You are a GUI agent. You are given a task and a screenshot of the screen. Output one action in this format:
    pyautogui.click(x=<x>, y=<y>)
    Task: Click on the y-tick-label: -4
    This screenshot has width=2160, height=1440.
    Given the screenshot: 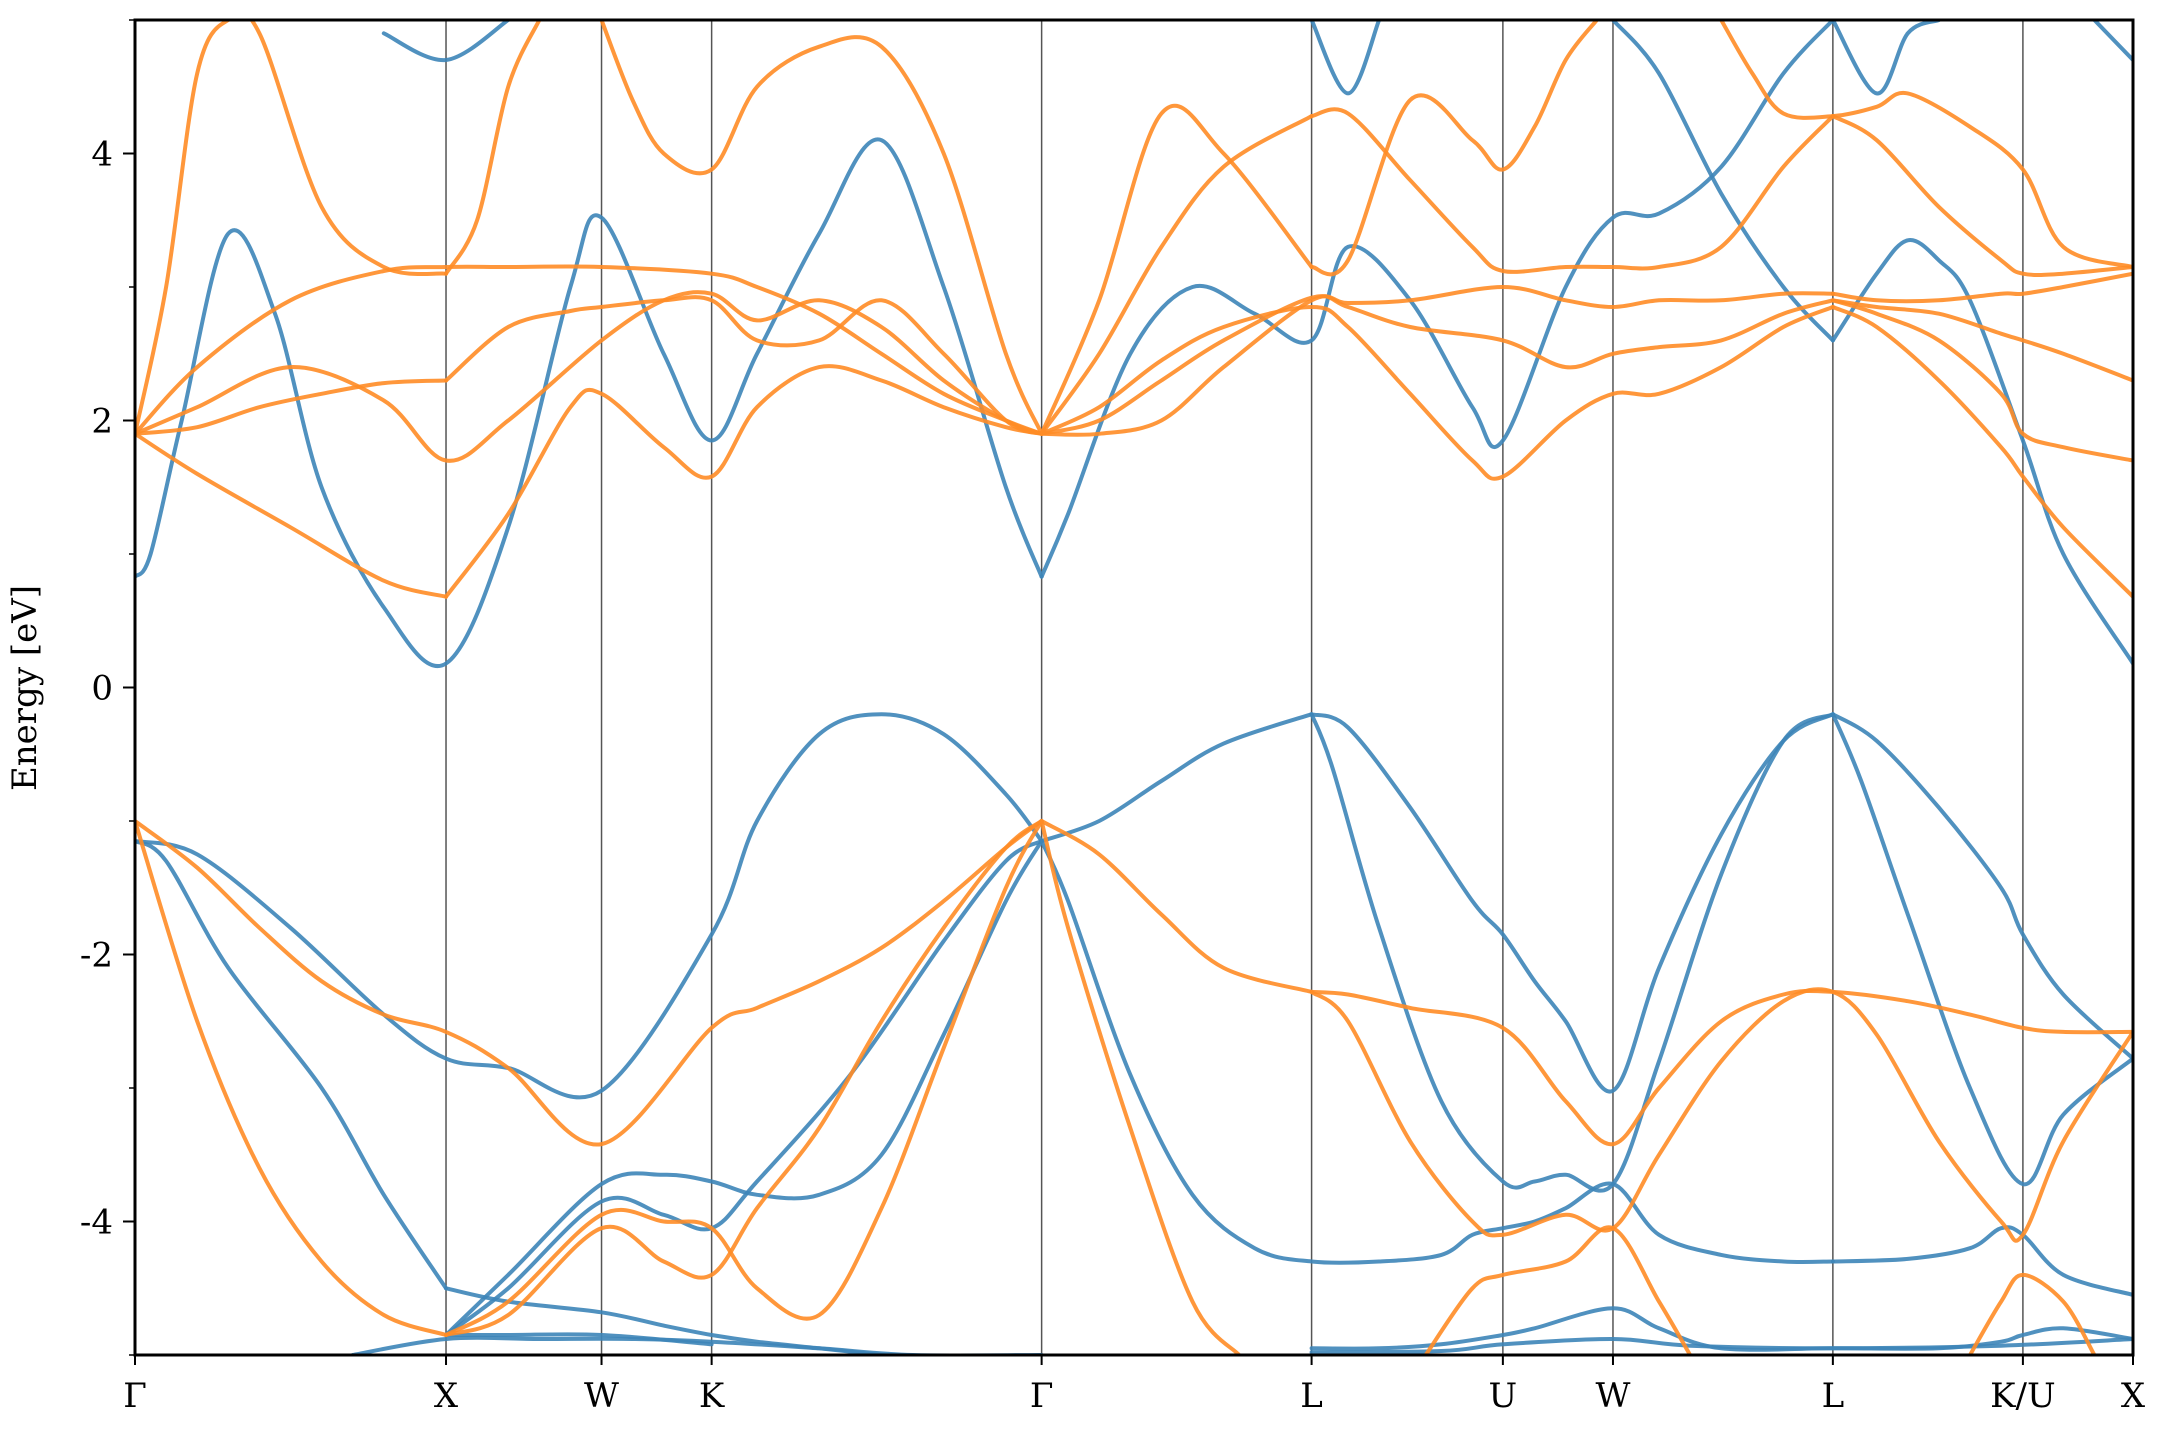 What is the action you would take?
    pyautogui.click(x=96, y=1223)
    